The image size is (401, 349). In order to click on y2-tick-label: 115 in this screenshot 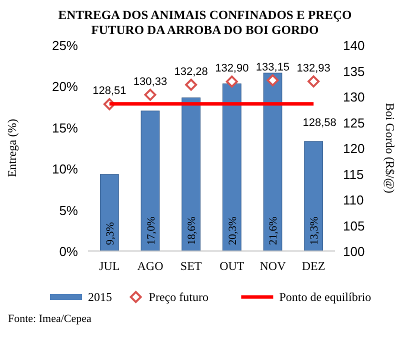, I will do `click(353, 174)`.